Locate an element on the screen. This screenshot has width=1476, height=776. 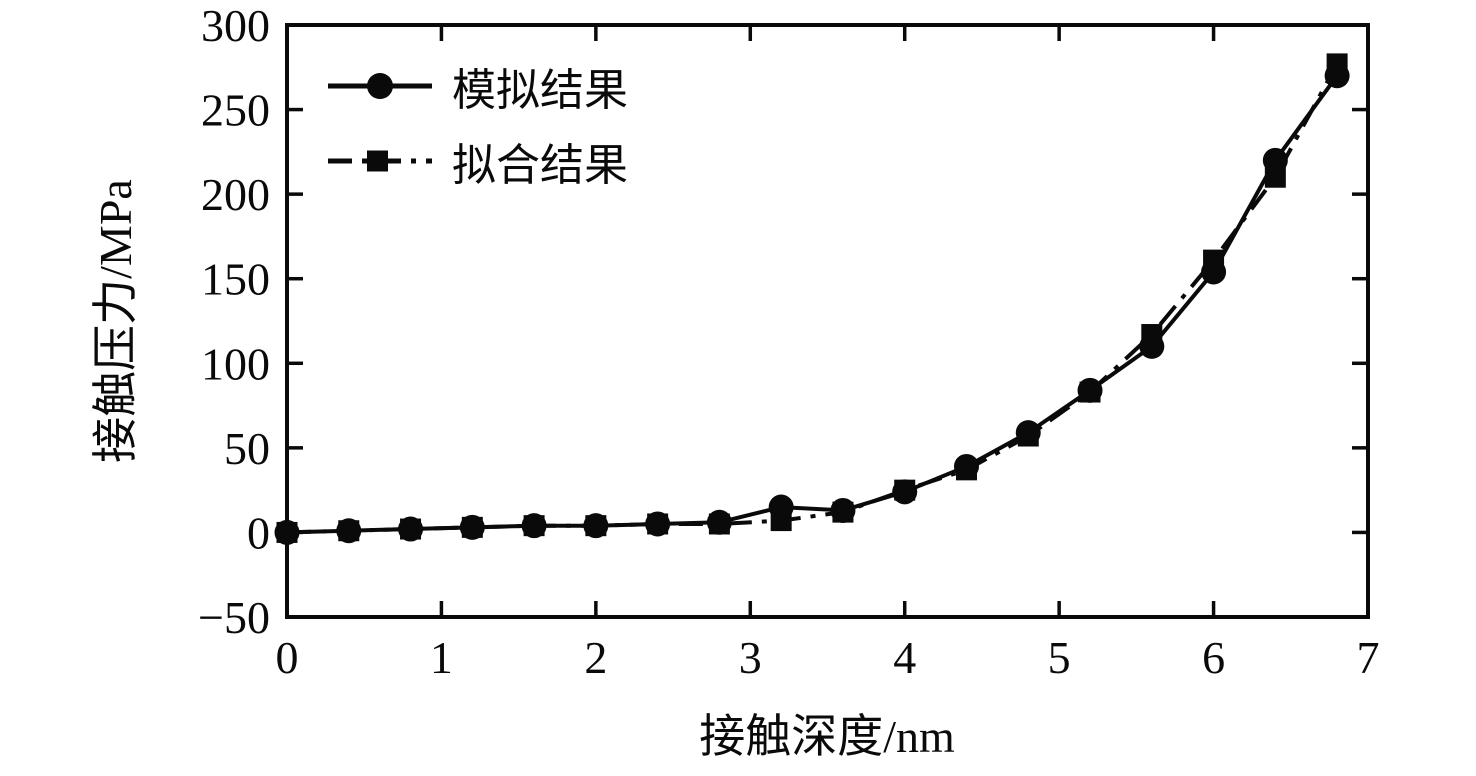
x-tick-label: 0 is located at coordinates (287, 657).